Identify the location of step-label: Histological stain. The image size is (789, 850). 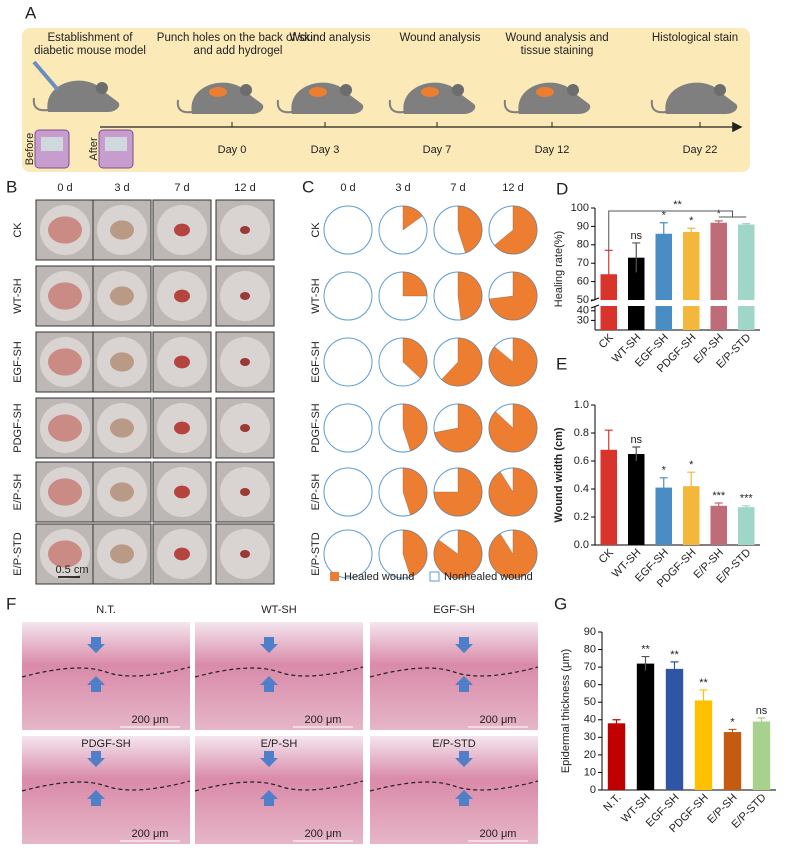
(695, 38).